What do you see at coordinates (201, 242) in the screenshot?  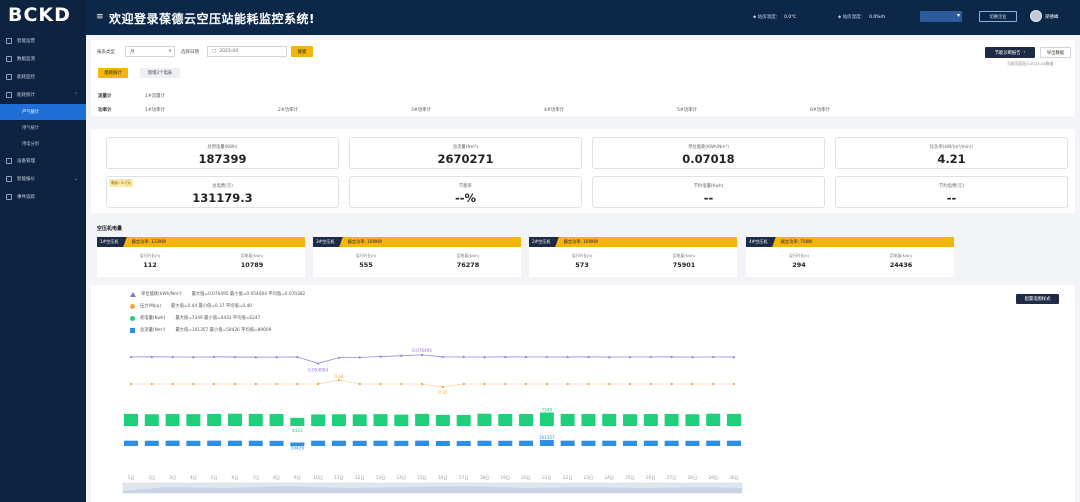 I see `compressor-header: 1#空压机 额定功率: 132KW` at bounding box center [201, 242].